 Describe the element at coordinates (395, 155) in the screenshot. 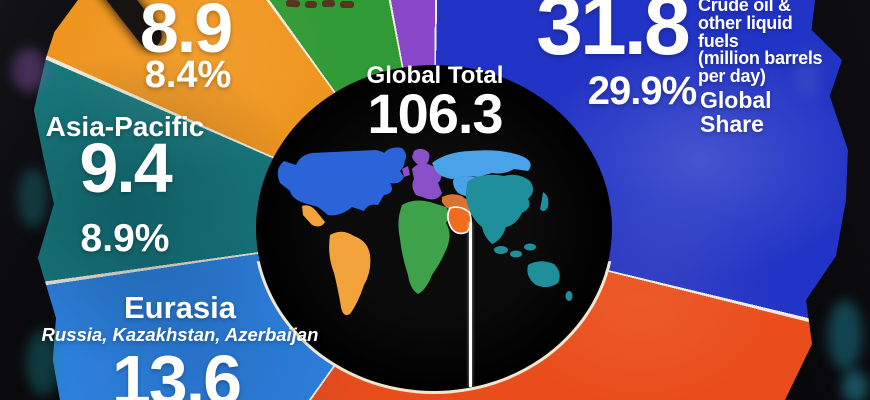

I see `map-greenland` at that location.